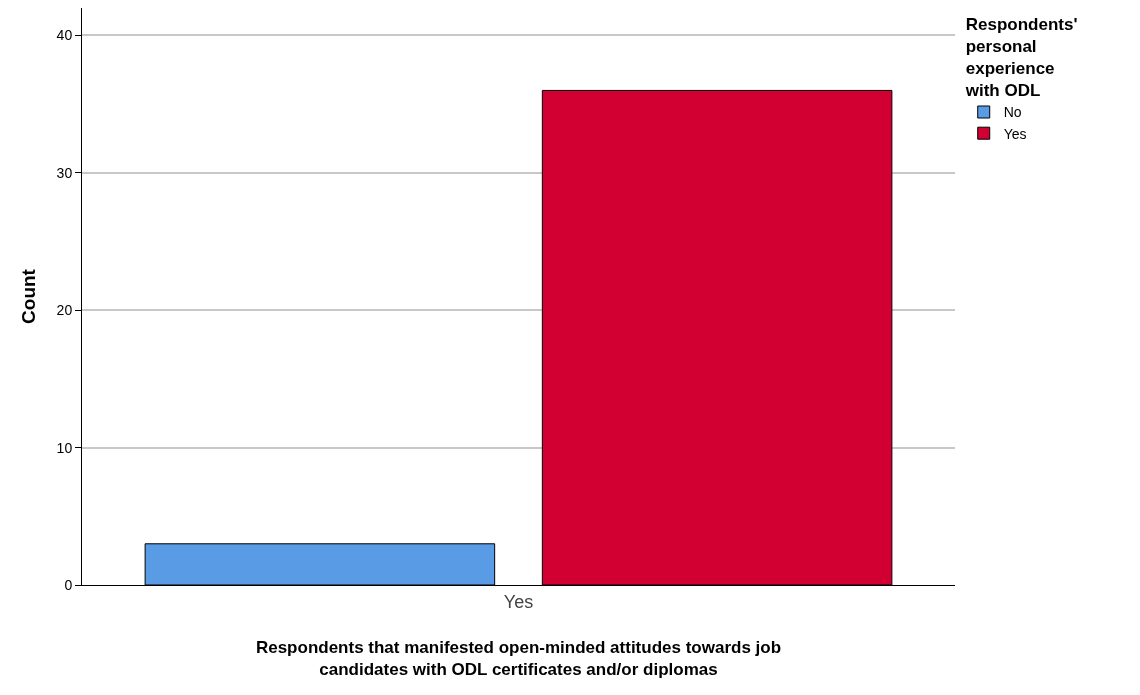 The image size is (1140, 695). I want to click on legend-label: Yes, so click(1015, 133).